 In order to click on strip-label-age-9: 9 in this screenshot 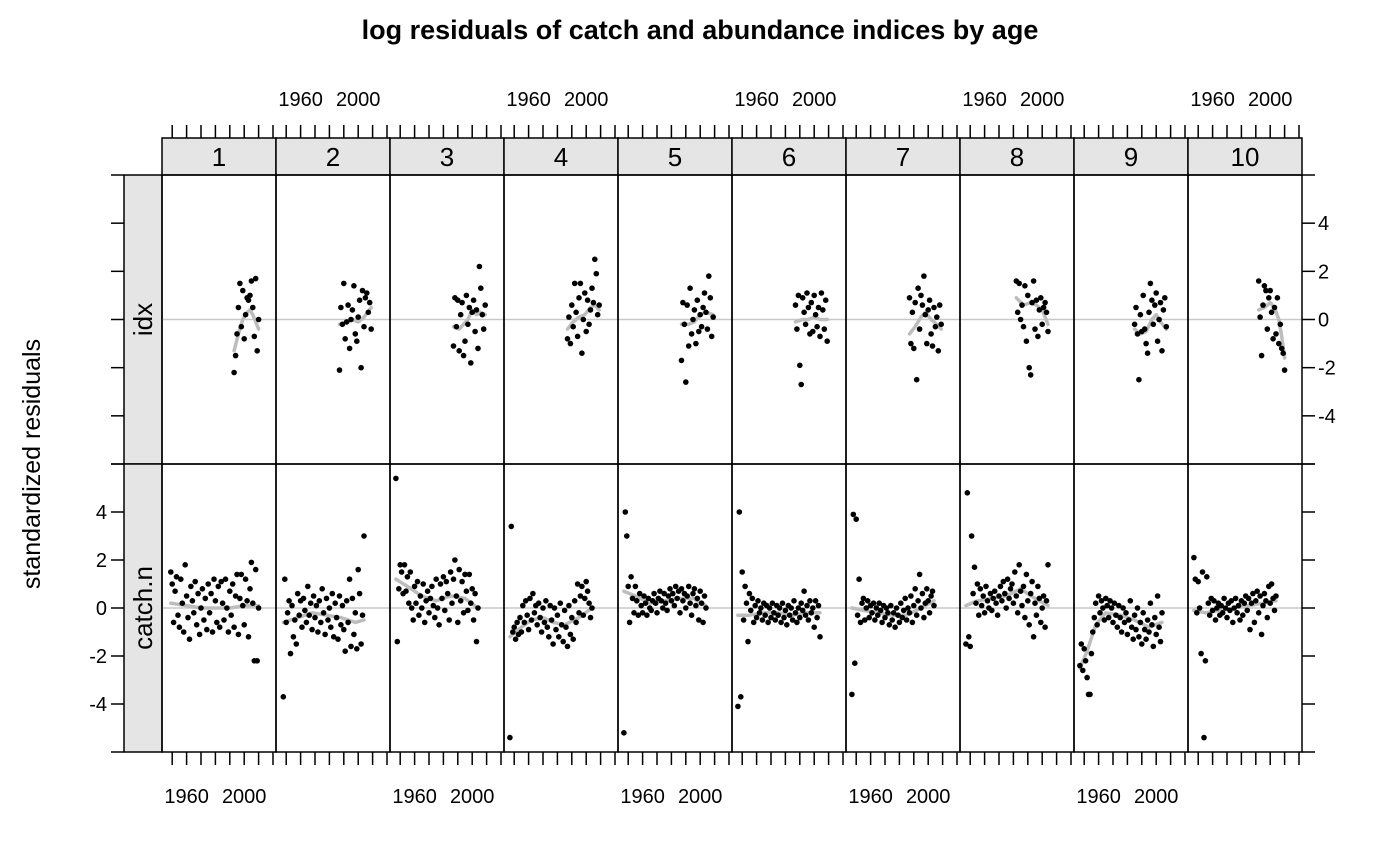, I will do `click(1131, 157)`.